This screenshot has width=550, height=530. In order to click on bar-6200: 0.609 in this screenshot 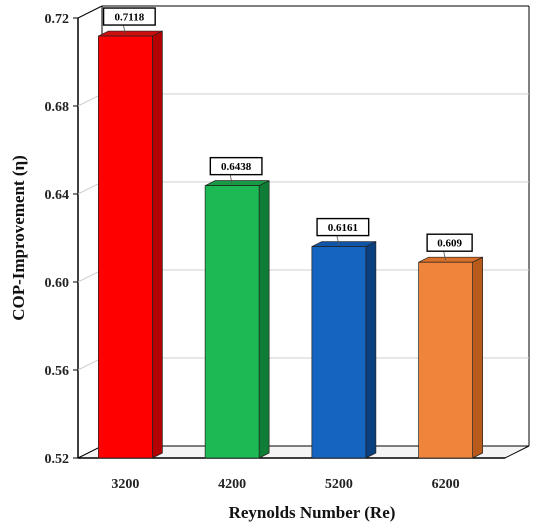, I will do `click(450, 346)`.